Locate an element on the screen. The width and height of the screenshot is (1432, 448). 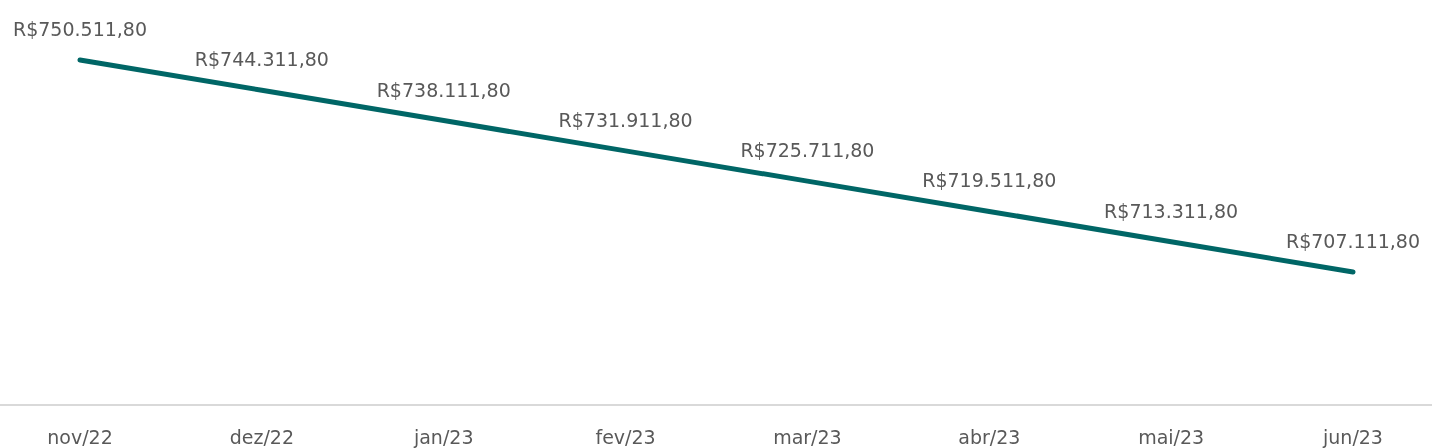
x-tick-label: jan/23 is located at coordinates (443, 437).